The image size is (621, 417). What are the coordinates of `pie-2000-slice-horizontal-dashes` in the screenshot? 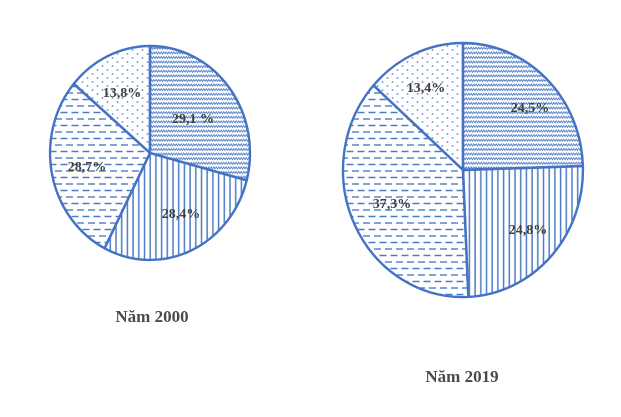 It's located at (100, 166).